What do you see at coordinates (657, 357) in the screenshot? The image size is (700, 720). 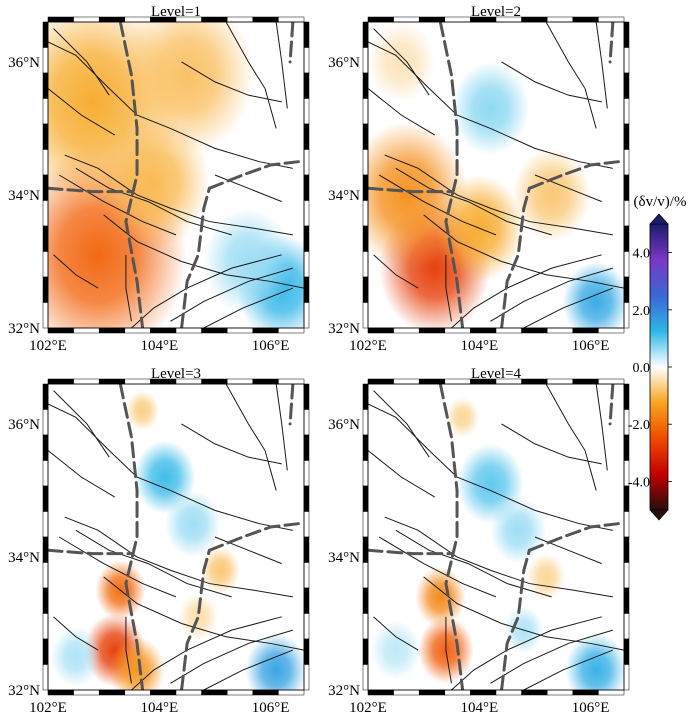 I see `colorbar: (δv/v)/% 4.0 2.0 0.0 -2.0 -4.0` at bounding box center [657, 357].